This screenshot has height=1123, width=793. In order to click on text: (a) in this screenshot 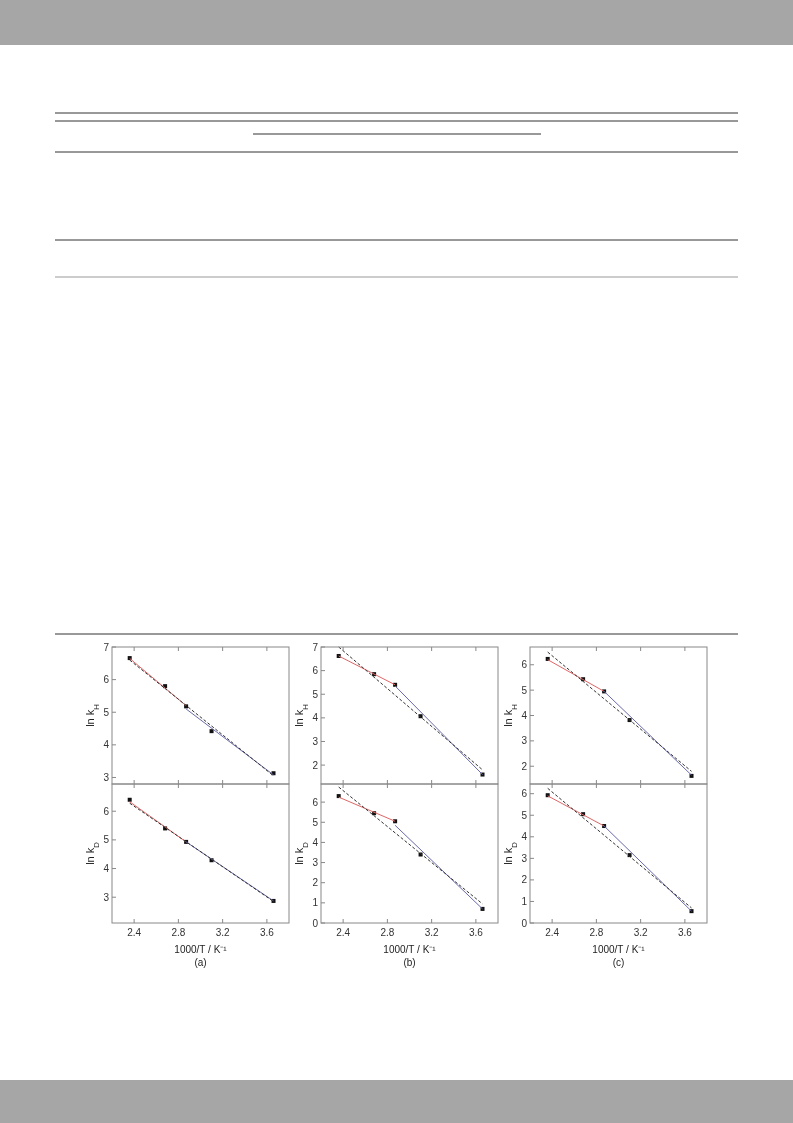, I will do `click(200, 962)`.